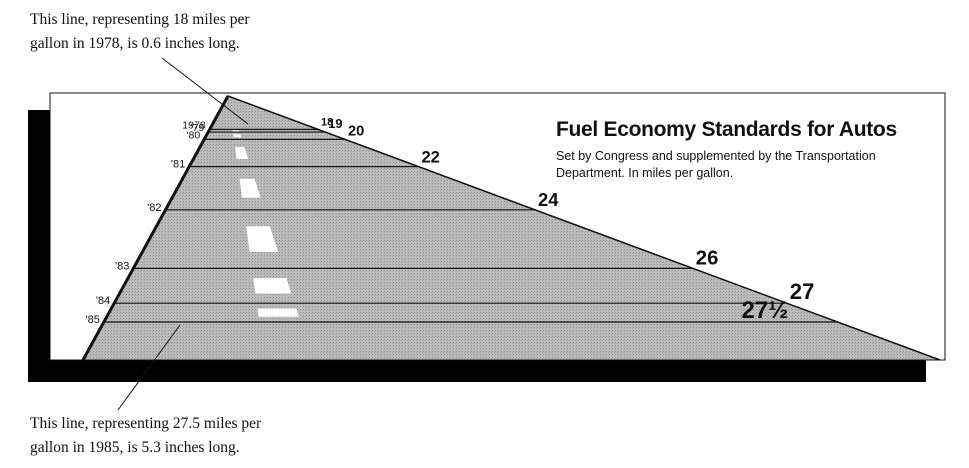  Describe the element at coordinates (178, 165) in the screenshot. I see `category-label: '81` at that location.